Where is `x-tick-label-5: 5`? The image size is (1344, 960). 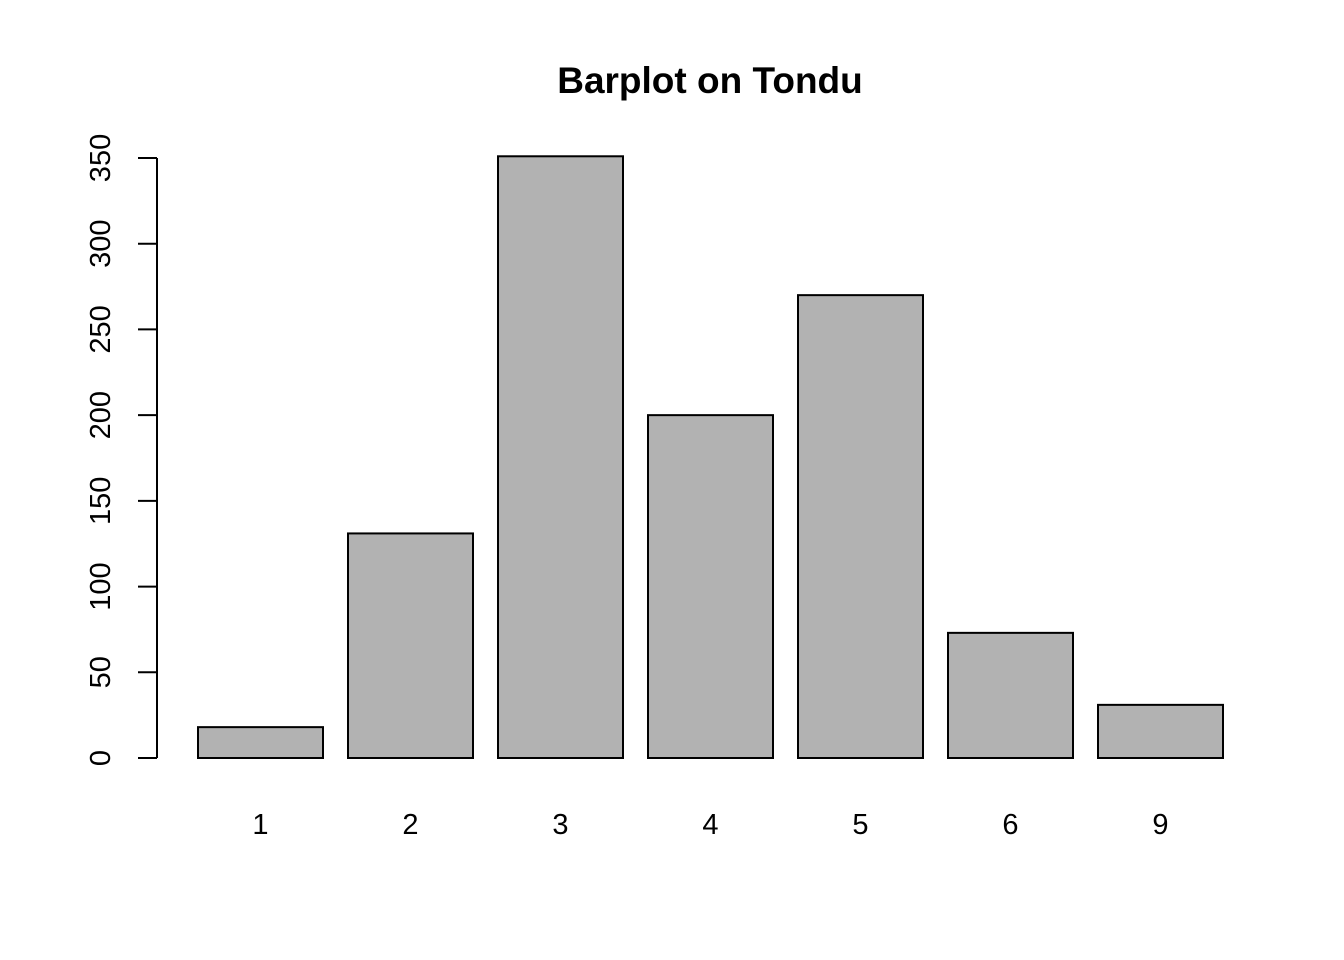
x-tick-label-5: 5 is located at coordinates (860, 825).